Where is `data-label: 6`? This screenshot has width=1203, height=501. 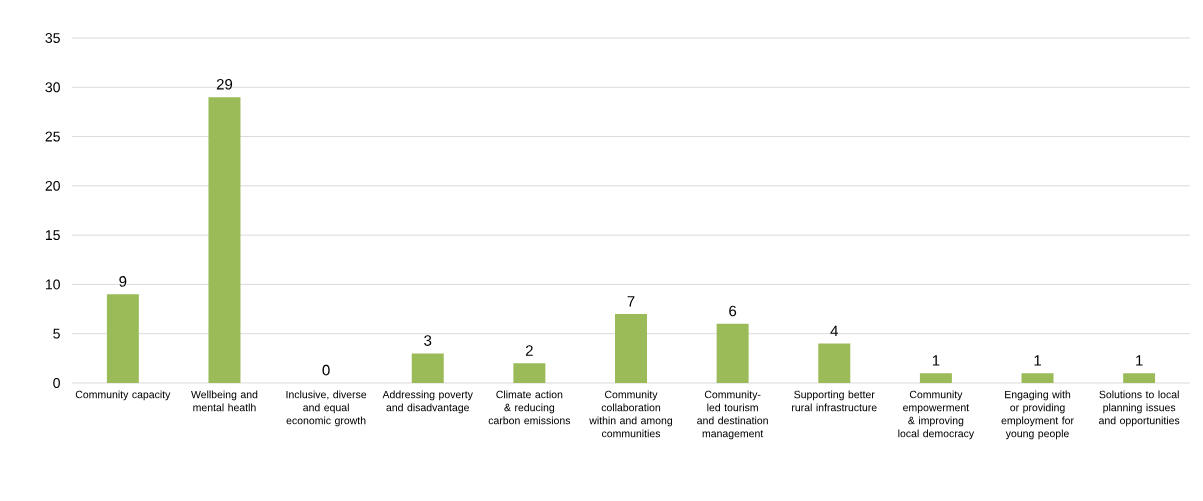 data-label: 6 is located at coordinates (733, 311).